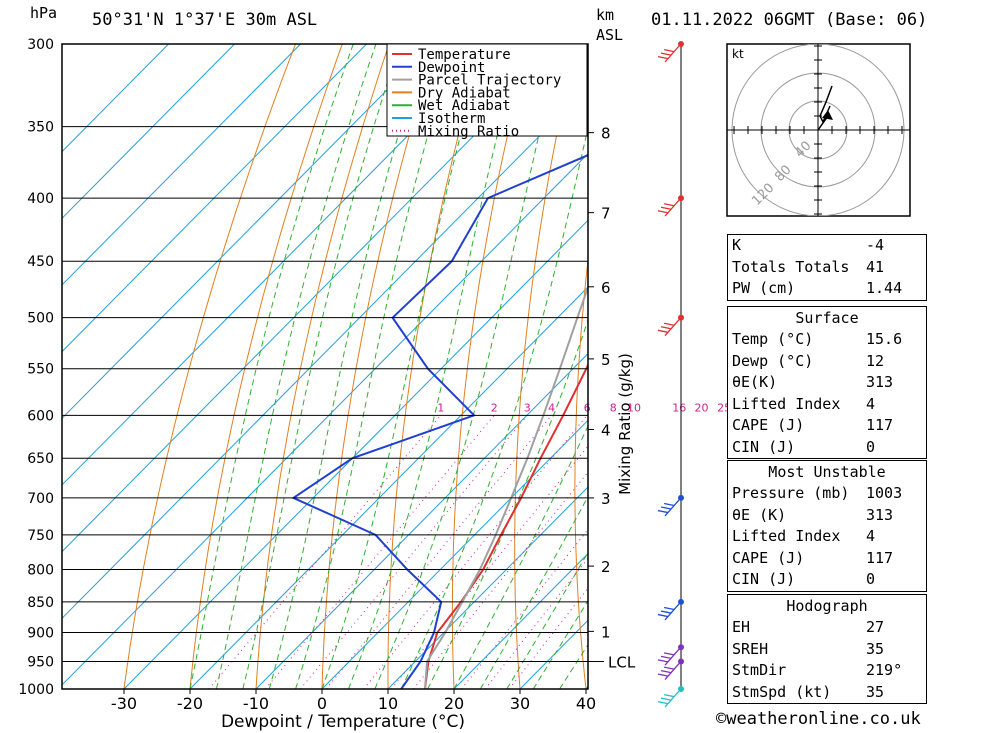 The image size is (1000, 733). Describe the element at coordinates (464, 106) in the screenshot. I see `legend-entry: Wet Adiabat` at that location.